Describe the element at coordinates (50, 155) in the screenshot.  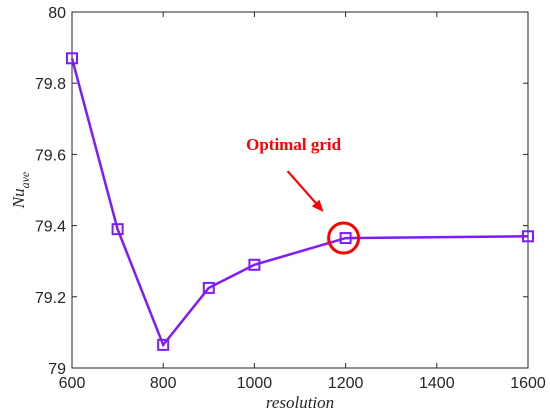
I see `y-tick-label-3: 79.6` at that location.